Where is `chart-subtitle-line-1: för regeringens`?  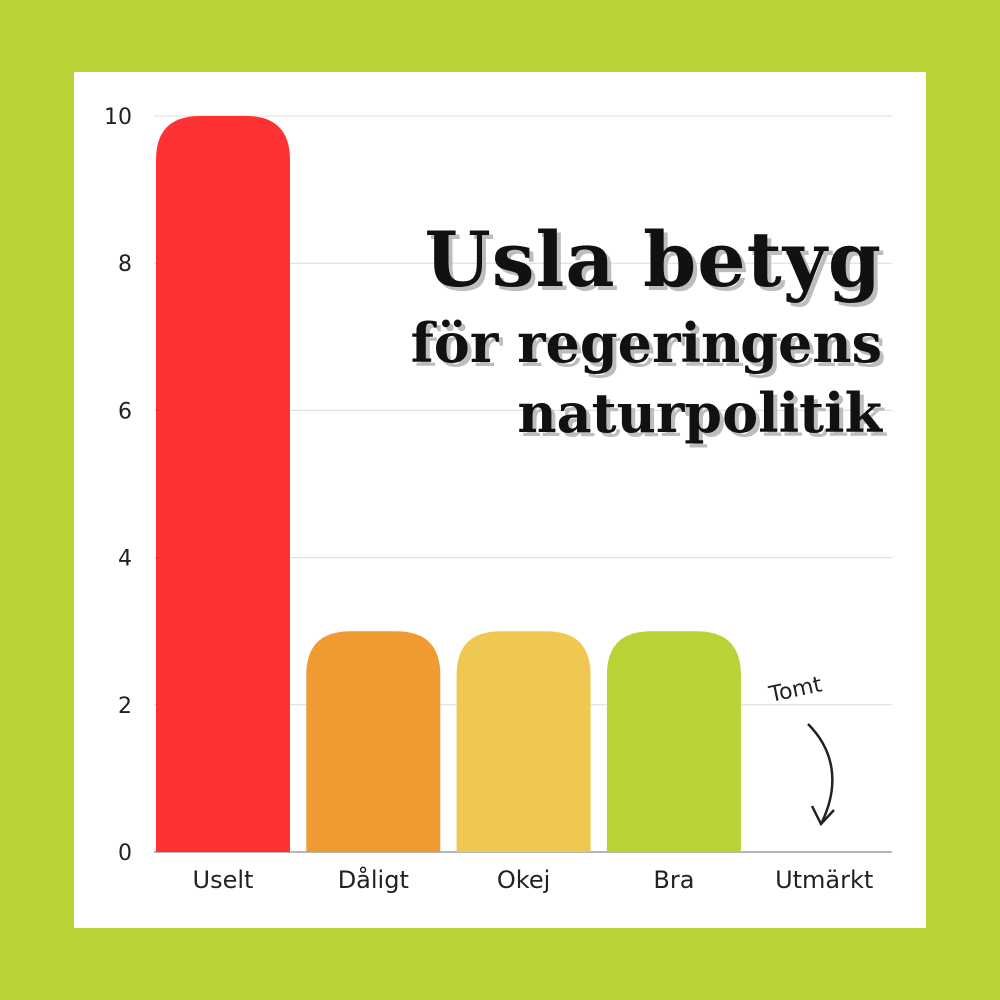 chart-subtitle-line-1: för regeringens is located at coordinates (646, 343).